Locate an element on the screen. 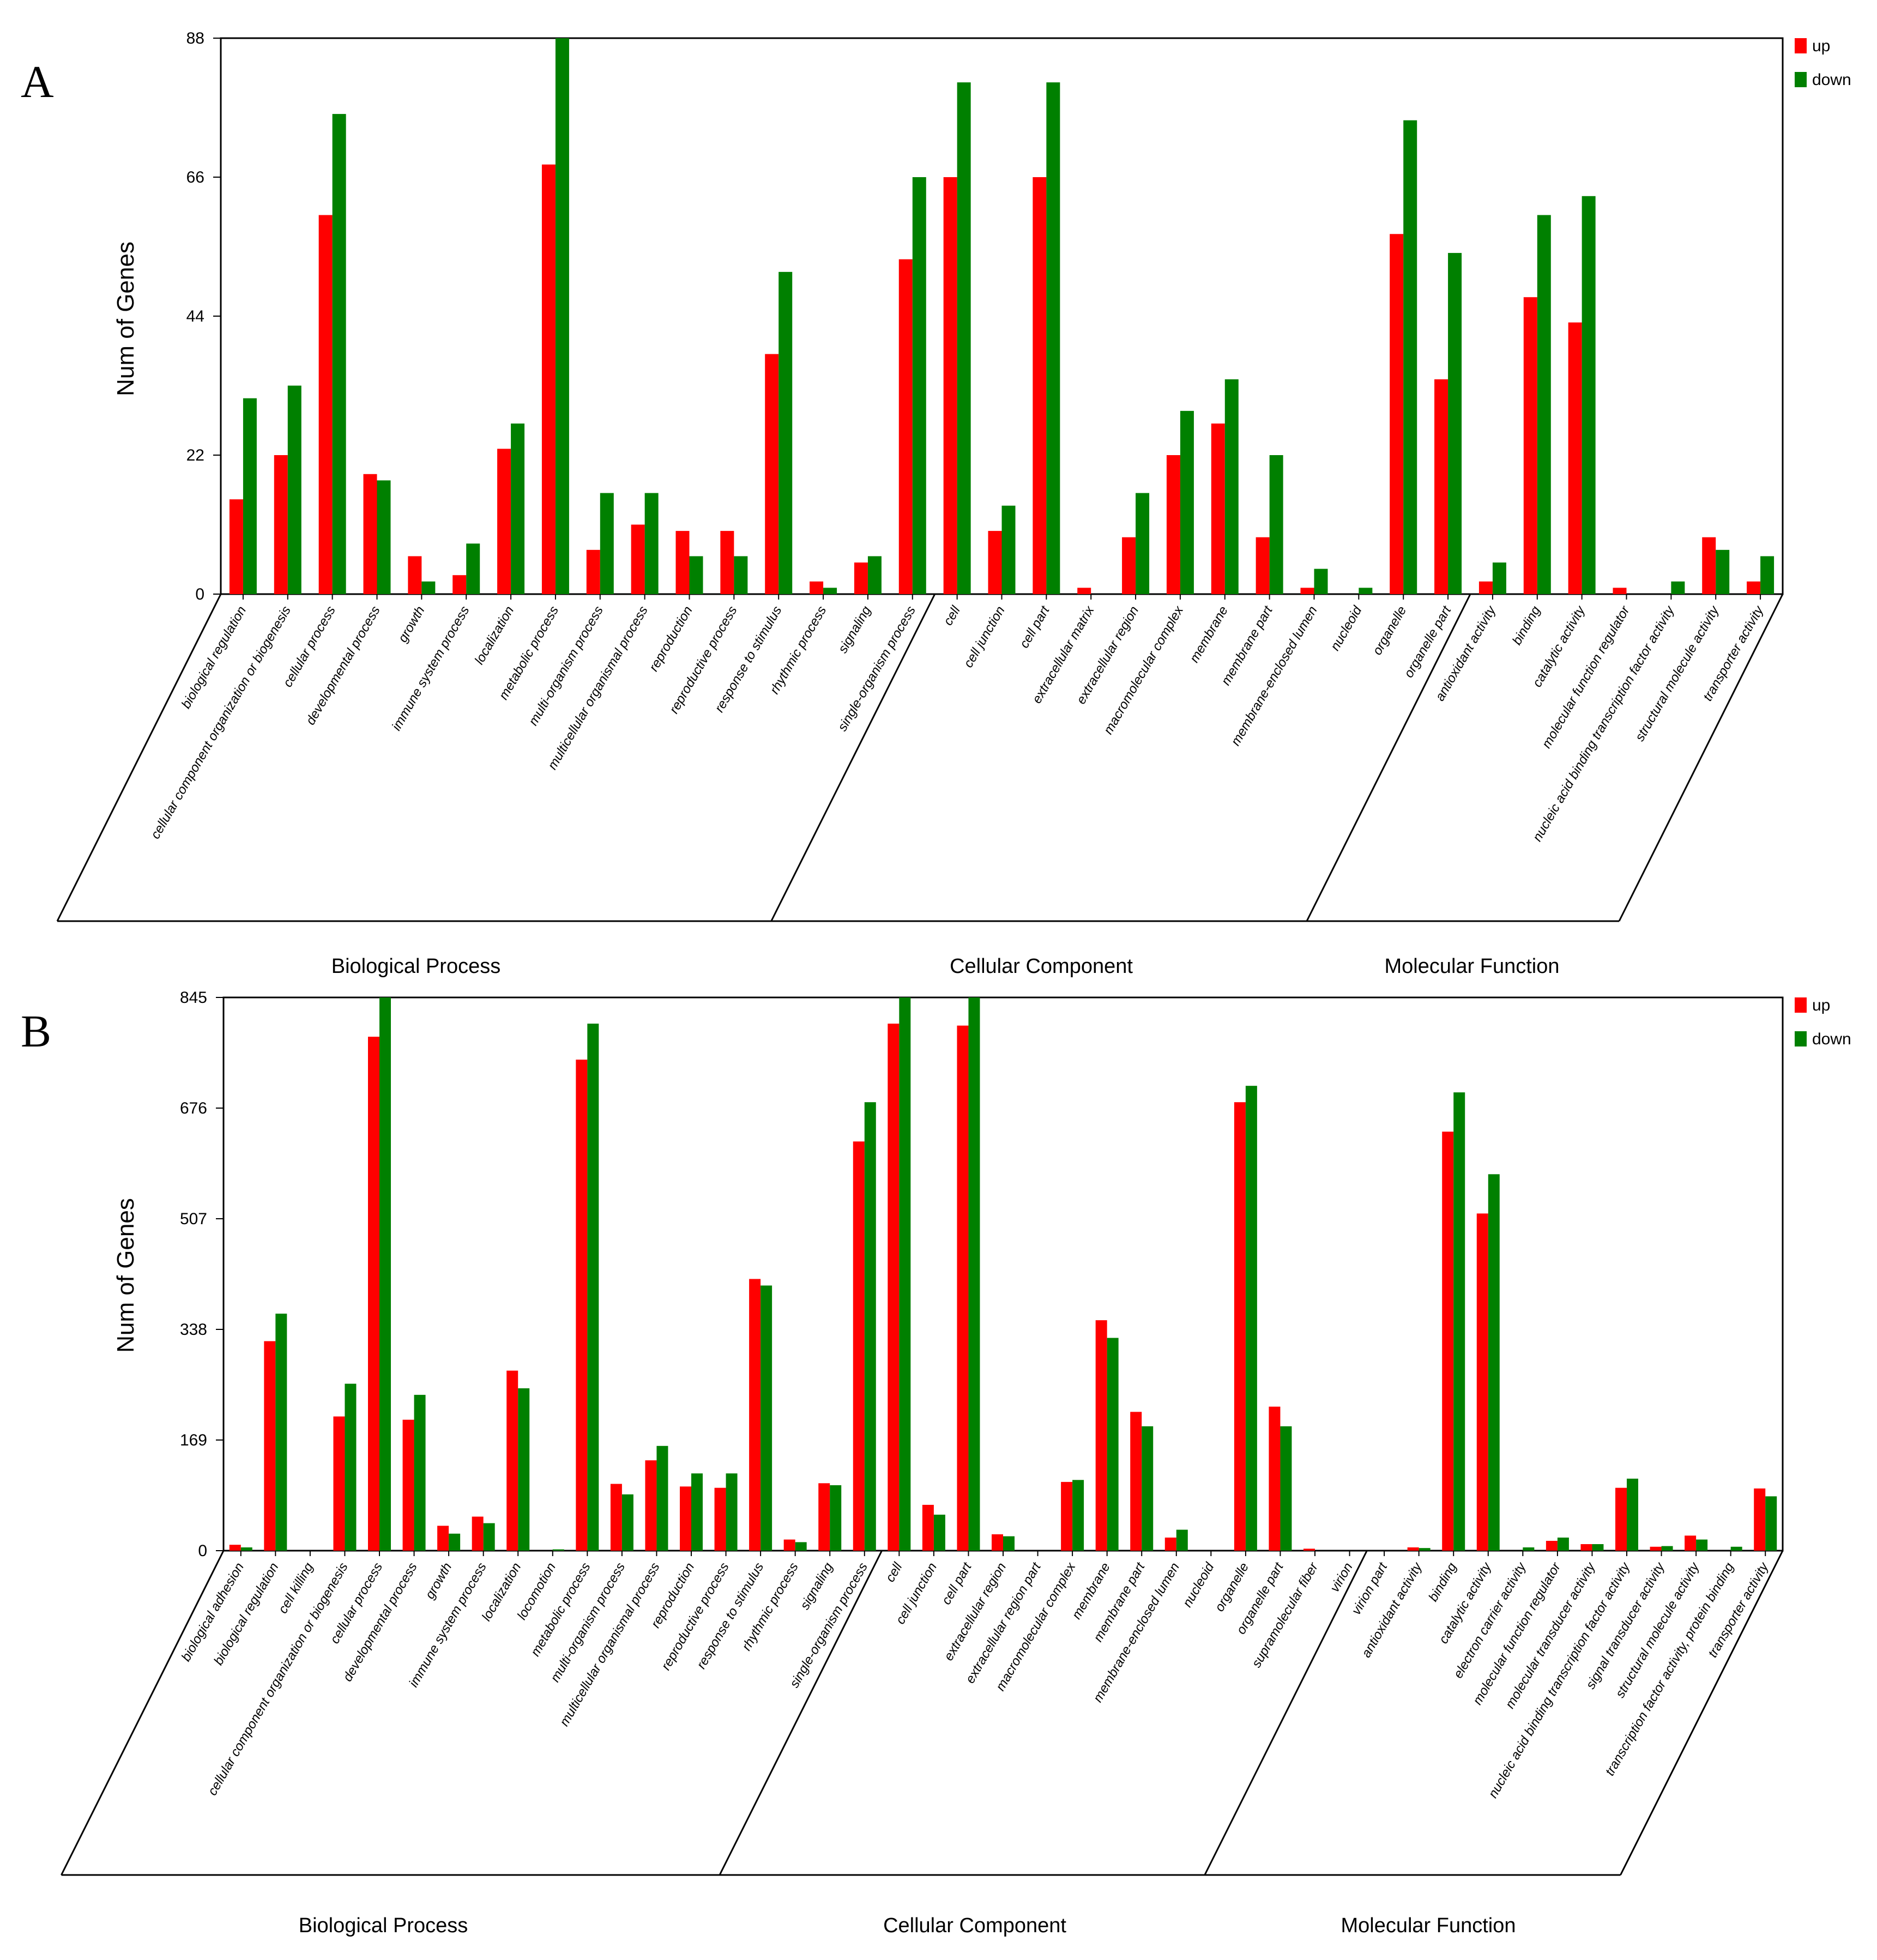 Image resolution: width=1877 pixels, height=1960 pixels. group-label: Biological Process is located at coordinates (383, 1926).